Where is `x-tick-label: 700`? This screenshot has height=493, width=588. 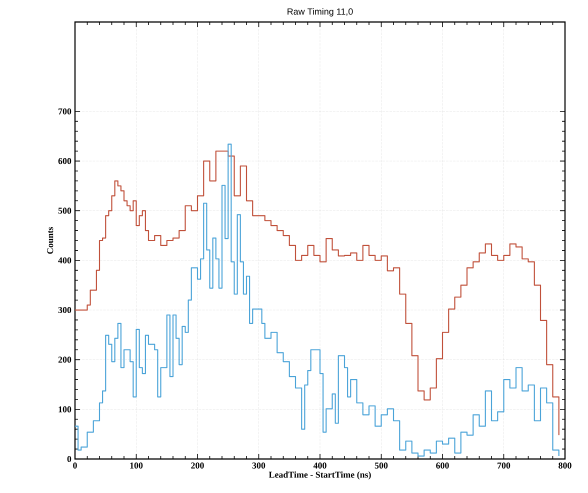 x-tick-label: 700 is located at coordinates (504, 465).